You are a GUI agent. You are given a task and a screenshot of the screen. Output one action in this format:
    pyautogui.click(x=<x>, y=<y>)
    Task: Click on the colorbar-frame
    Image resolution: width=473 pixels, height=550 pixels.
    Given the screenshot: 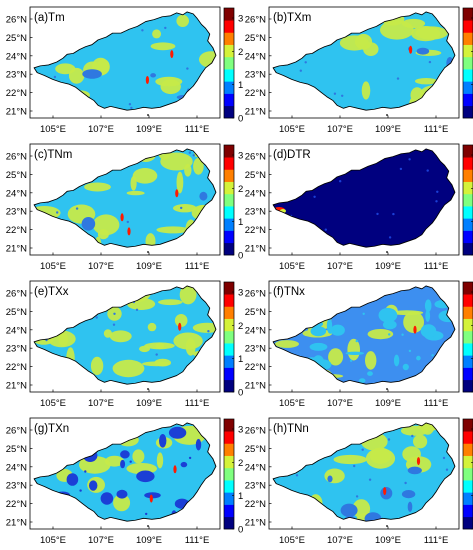 What is the action you would take?
    pyautogui.click(x=229, y=337)
    